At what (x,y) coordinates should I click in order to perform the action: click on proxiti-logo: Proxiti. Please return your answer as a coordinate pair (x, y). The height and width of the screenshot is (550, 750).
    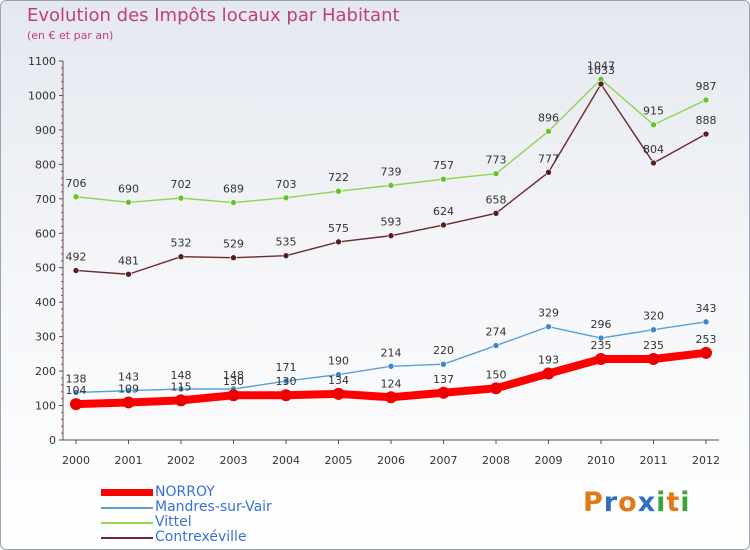
    Looking at the image, I should click on (637, 502).